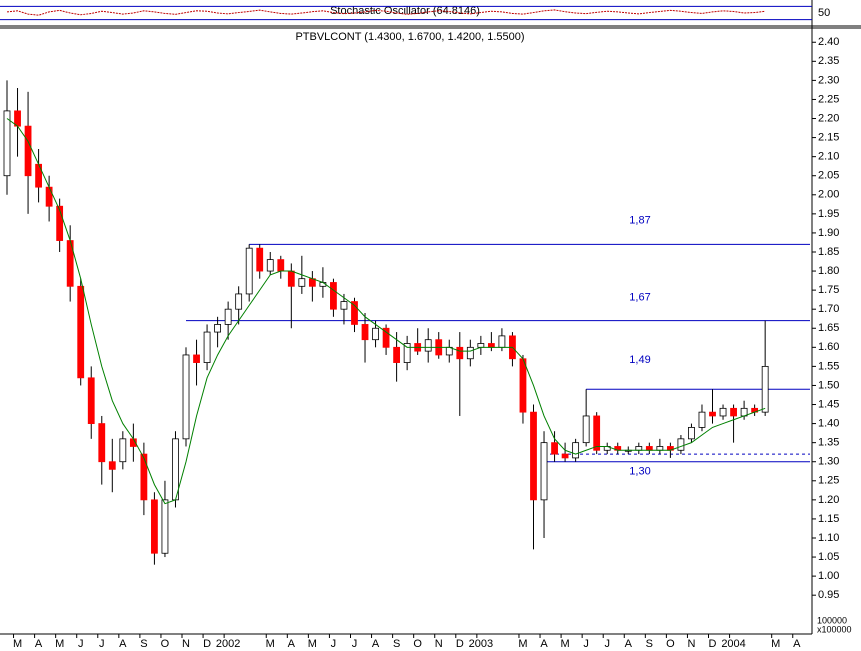  What do you see at coordinates (828, 252) in the screenshot?
I see `y-tick-label: 1.85` at bounding box center [828, 252].